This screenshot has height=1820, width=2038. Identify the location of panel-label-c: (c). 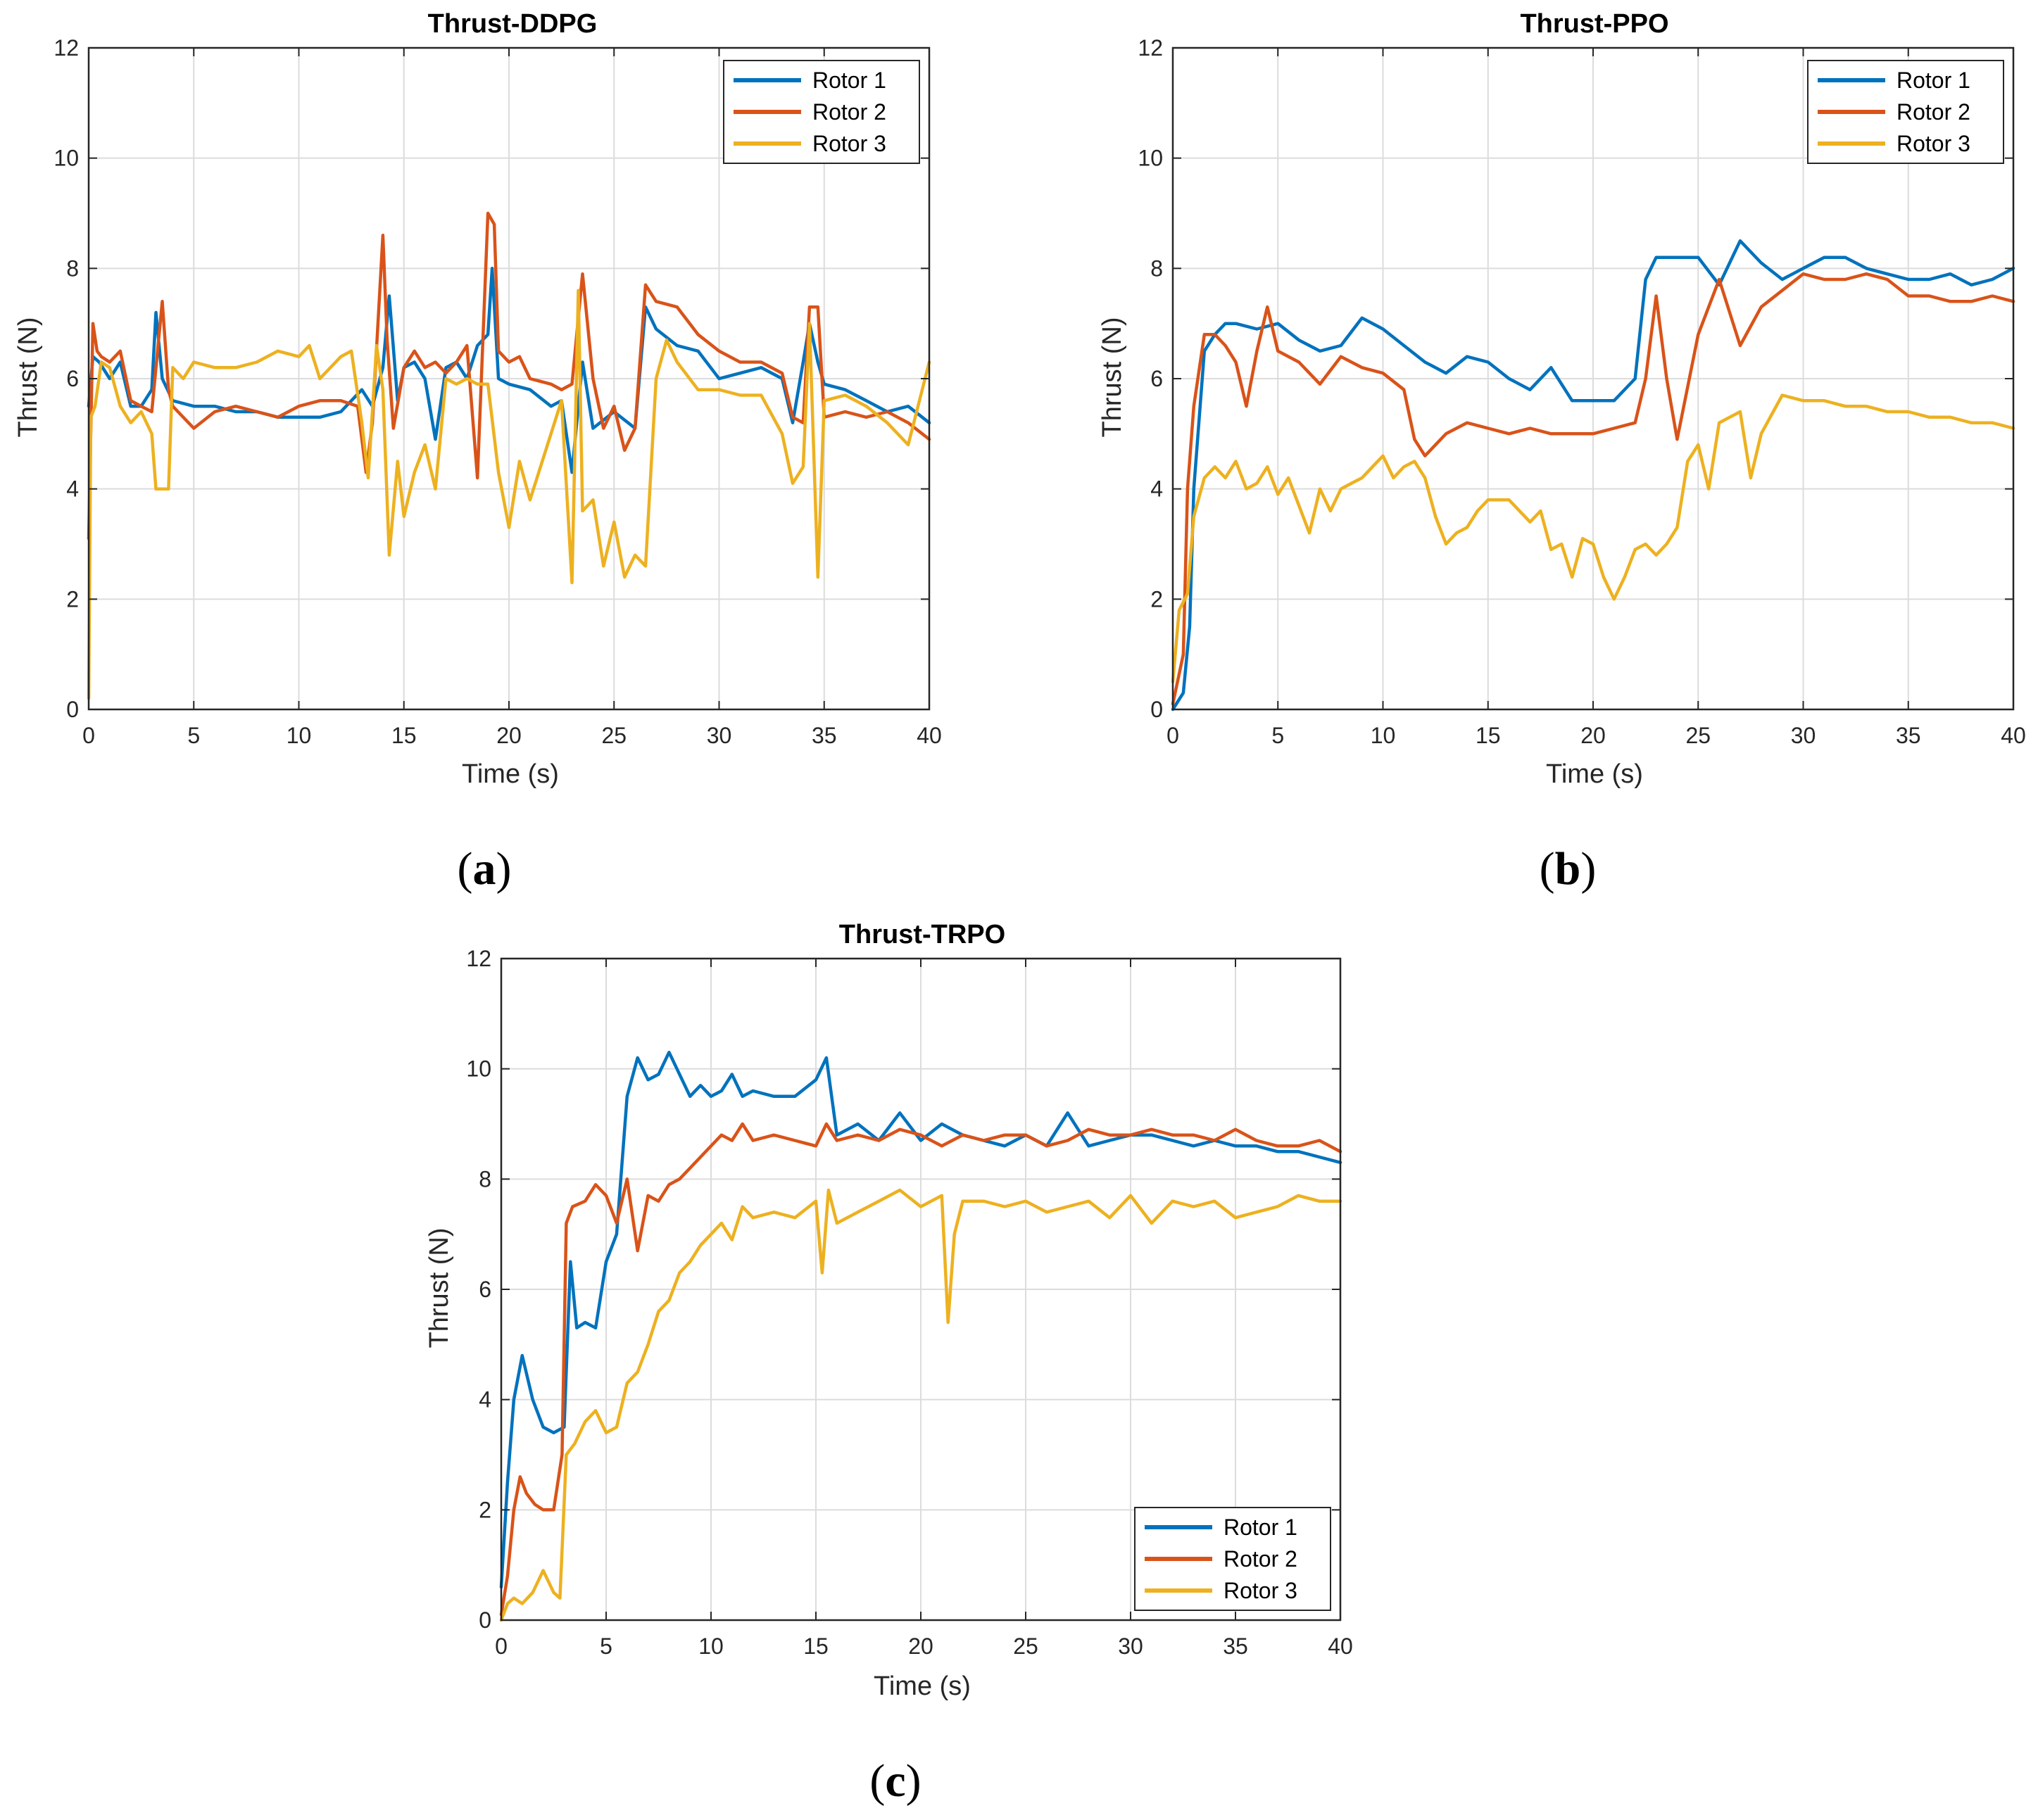
(895, 1781).